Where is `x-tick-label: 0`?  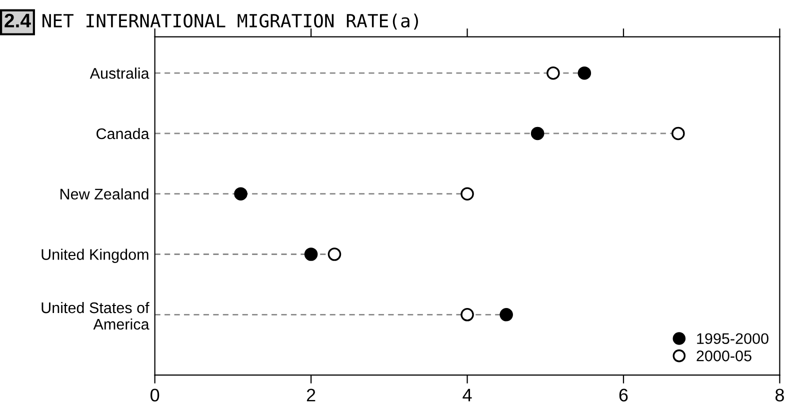
x-tick-label: 0 is located at coordinates (155, 395).